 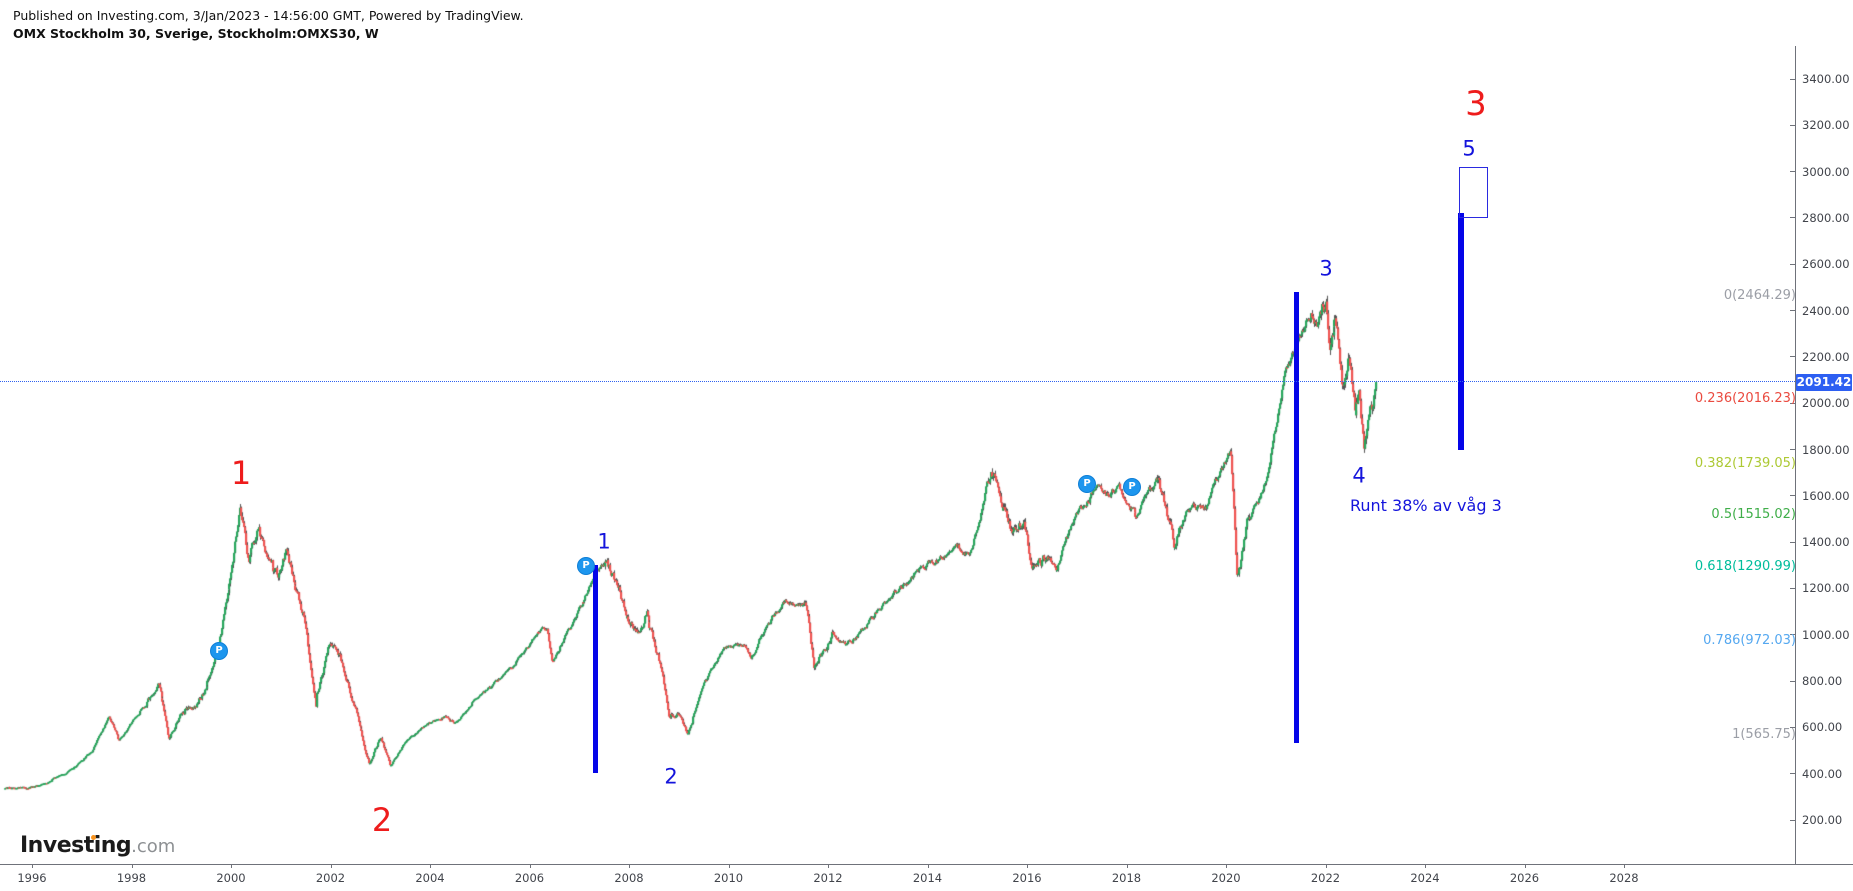 I want to click on investing-logo: Investing.com, so click(x=97, y=845).